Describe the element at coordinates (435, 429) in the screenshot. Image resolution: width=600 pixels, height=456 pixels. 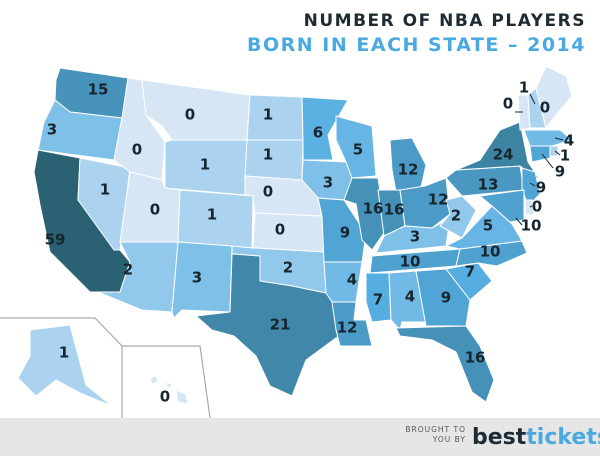
I see `credit-line: BROUGHT TO` at that location.